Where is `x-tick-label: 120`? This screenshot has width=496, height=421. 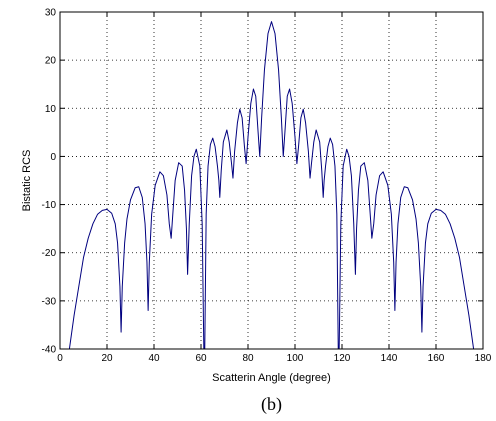
x-tick-label: 120 is located at coordinates (342, 358).